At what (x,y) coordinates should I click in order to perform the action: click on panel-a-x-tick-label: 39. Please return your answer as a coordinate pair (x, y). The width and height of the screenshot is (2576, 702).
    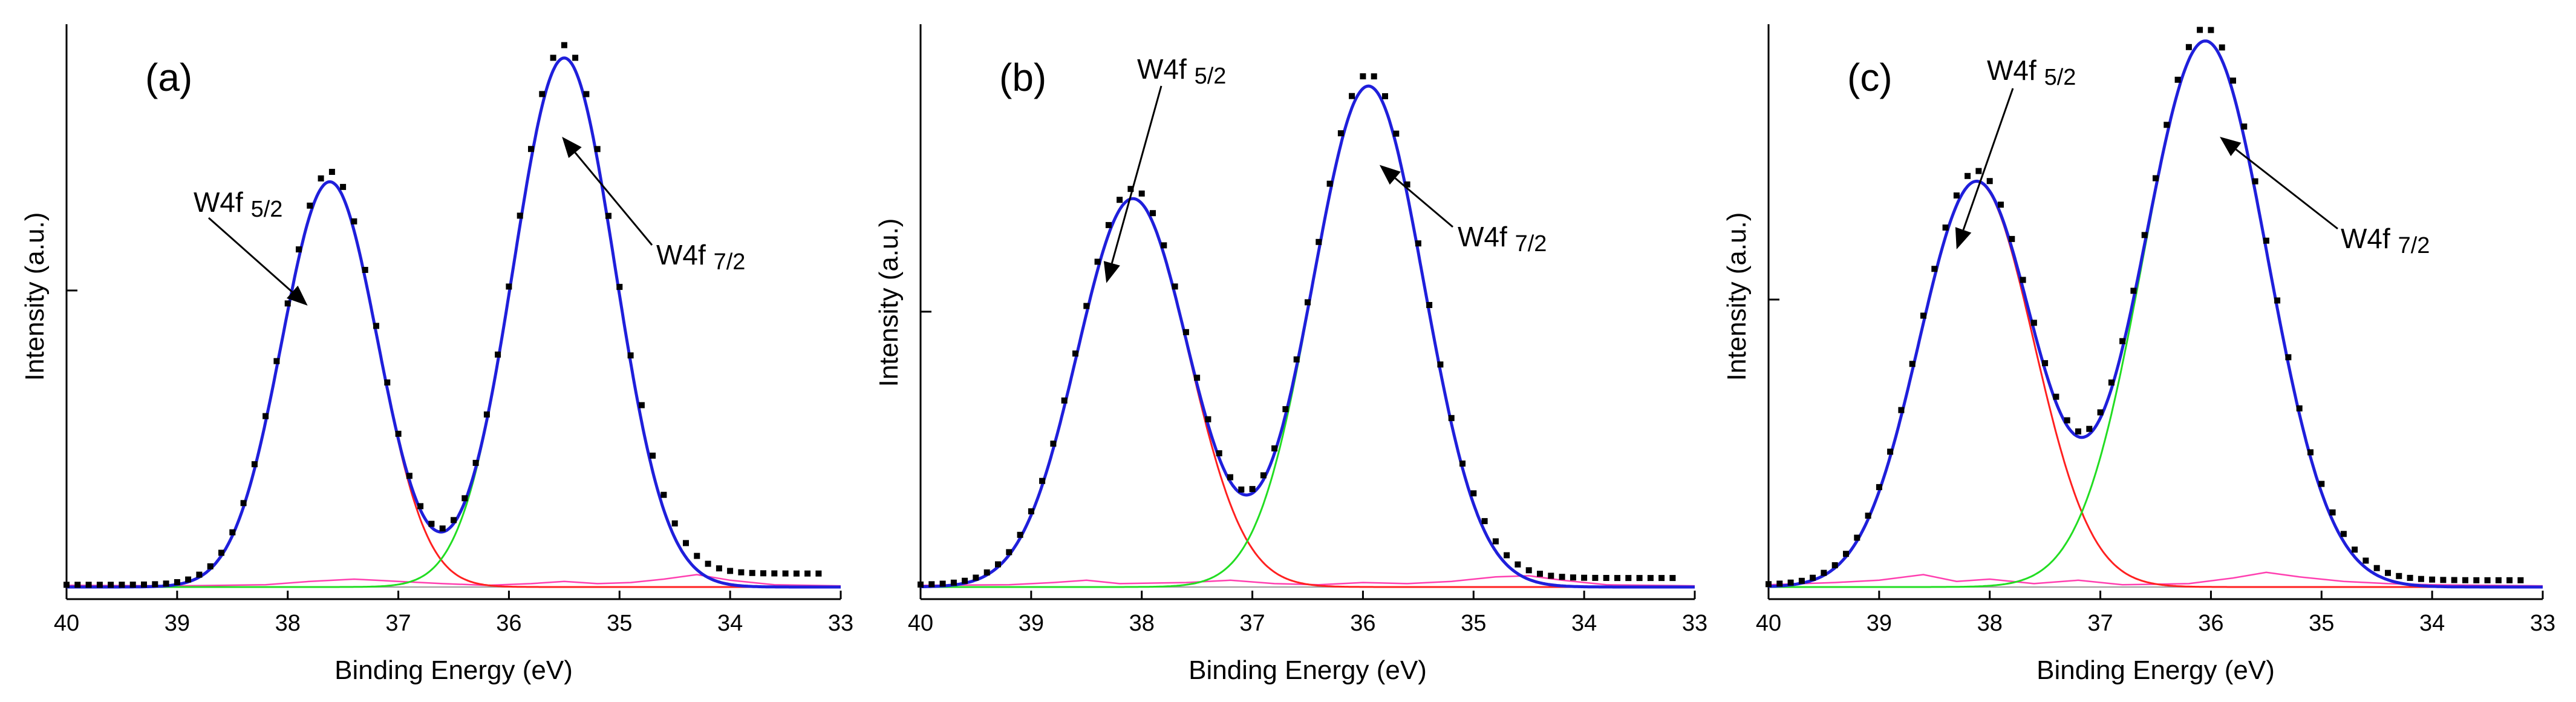
    Looking at the image, I should click on (177, 623).